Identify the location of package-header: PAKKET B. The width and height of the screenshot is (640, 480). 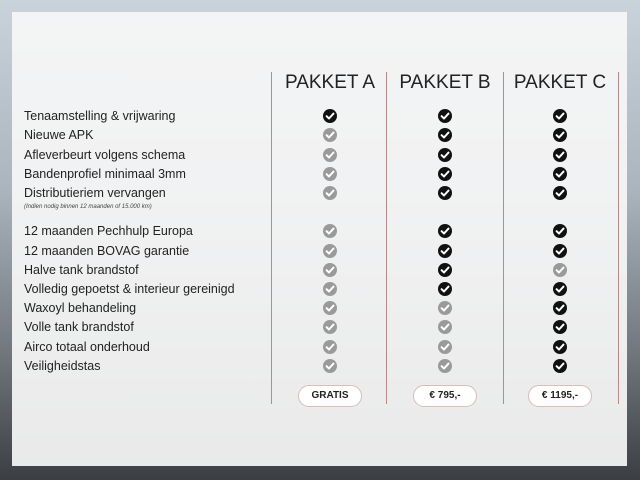
(445, 82).